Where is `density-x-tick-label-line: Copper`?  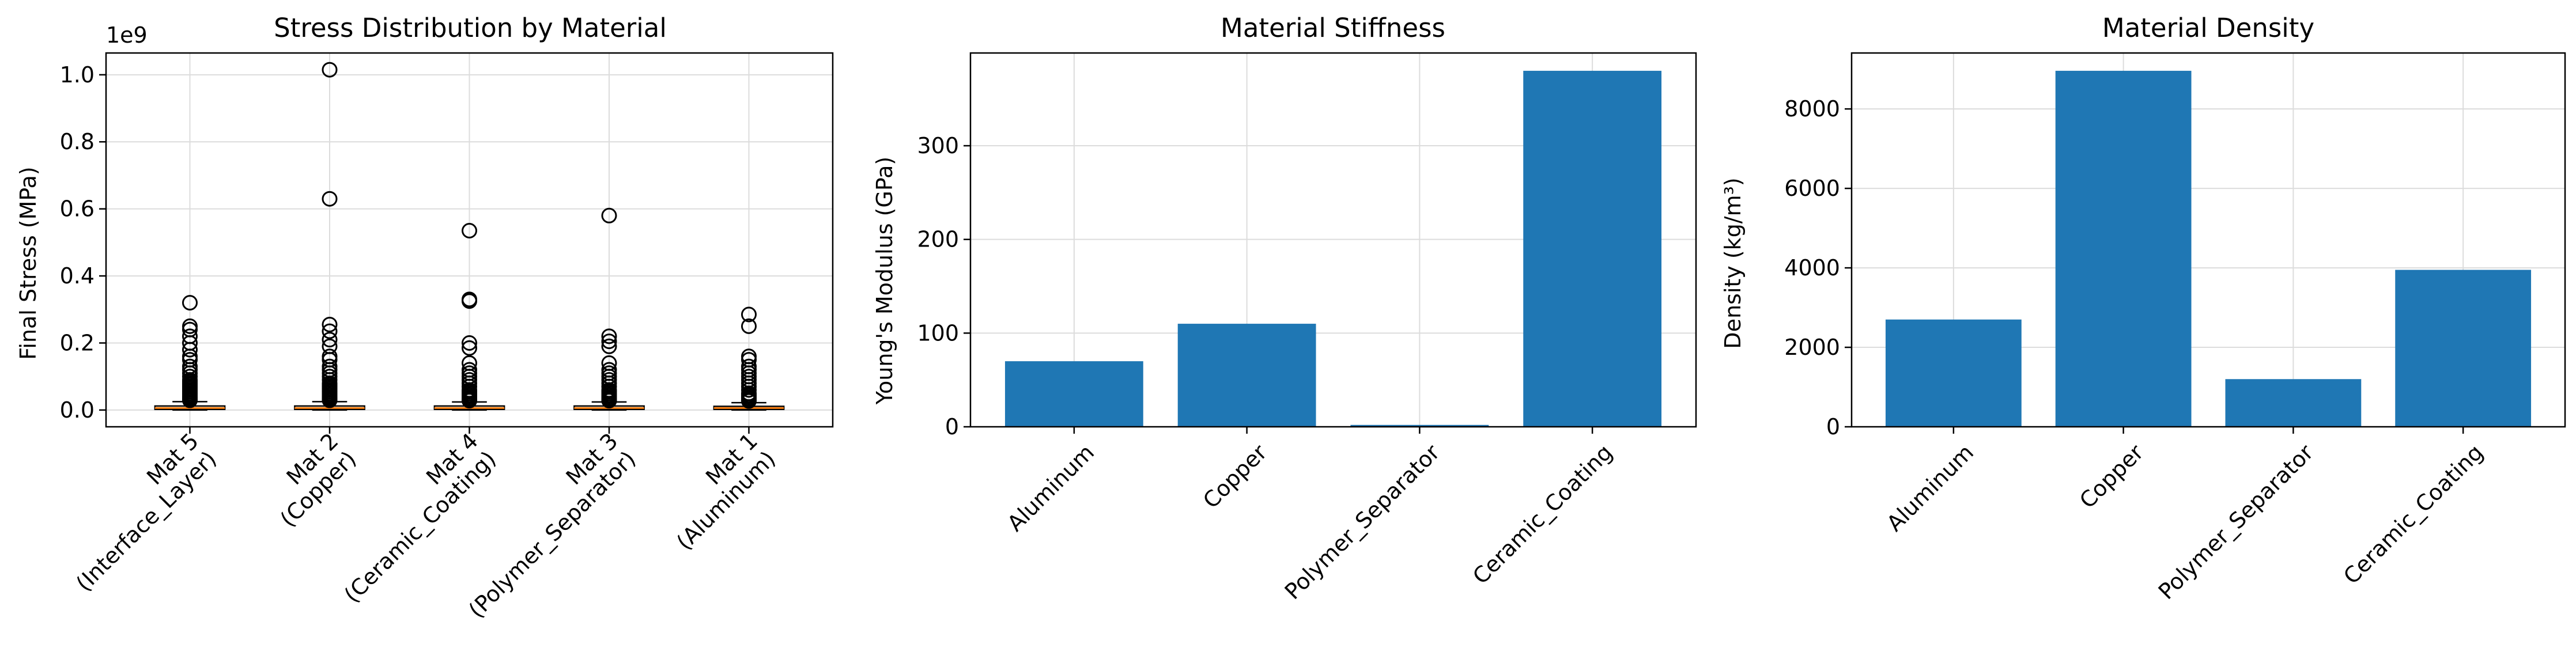 density-x-tick-label-line: Copper is located at coordinates (2111, 476).